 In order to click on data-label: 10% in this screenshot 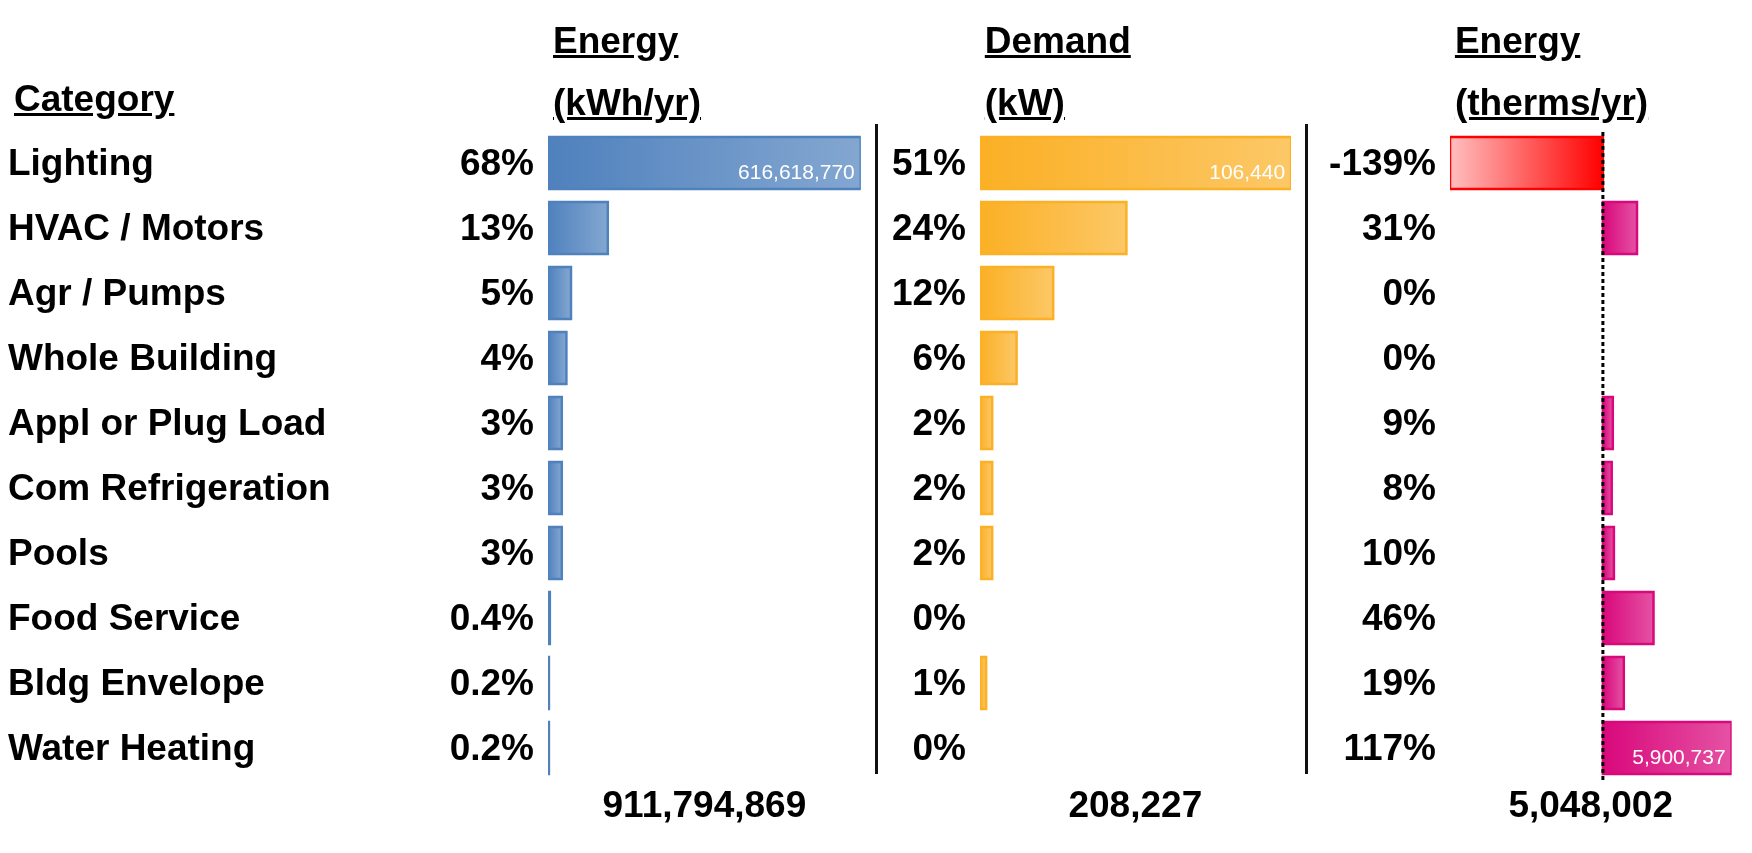, I will do `click(1398, 553)`.